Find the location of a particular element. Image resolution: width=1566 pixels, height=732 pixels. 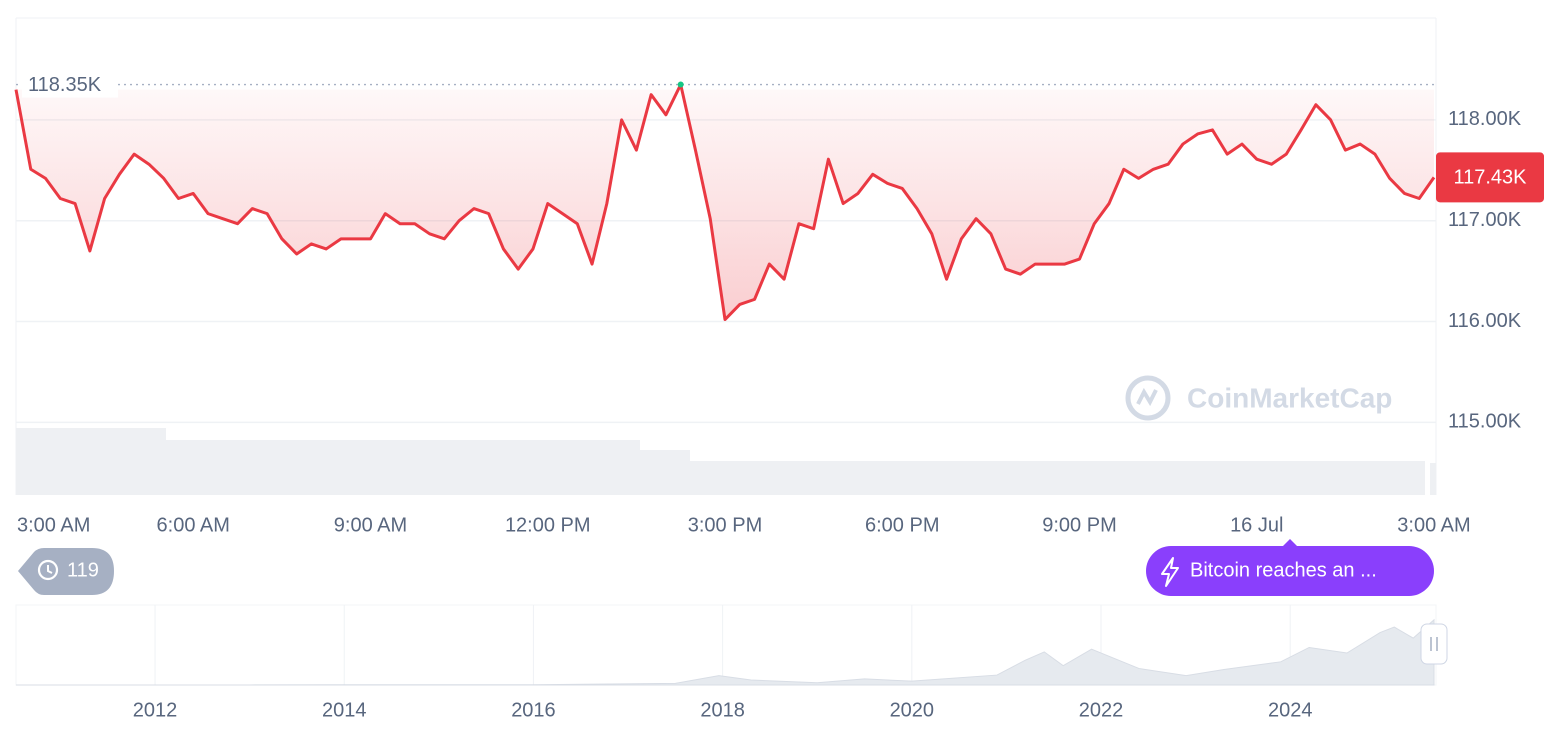

y-tick-label: 118.00K is located at coordinates (1485, 119).